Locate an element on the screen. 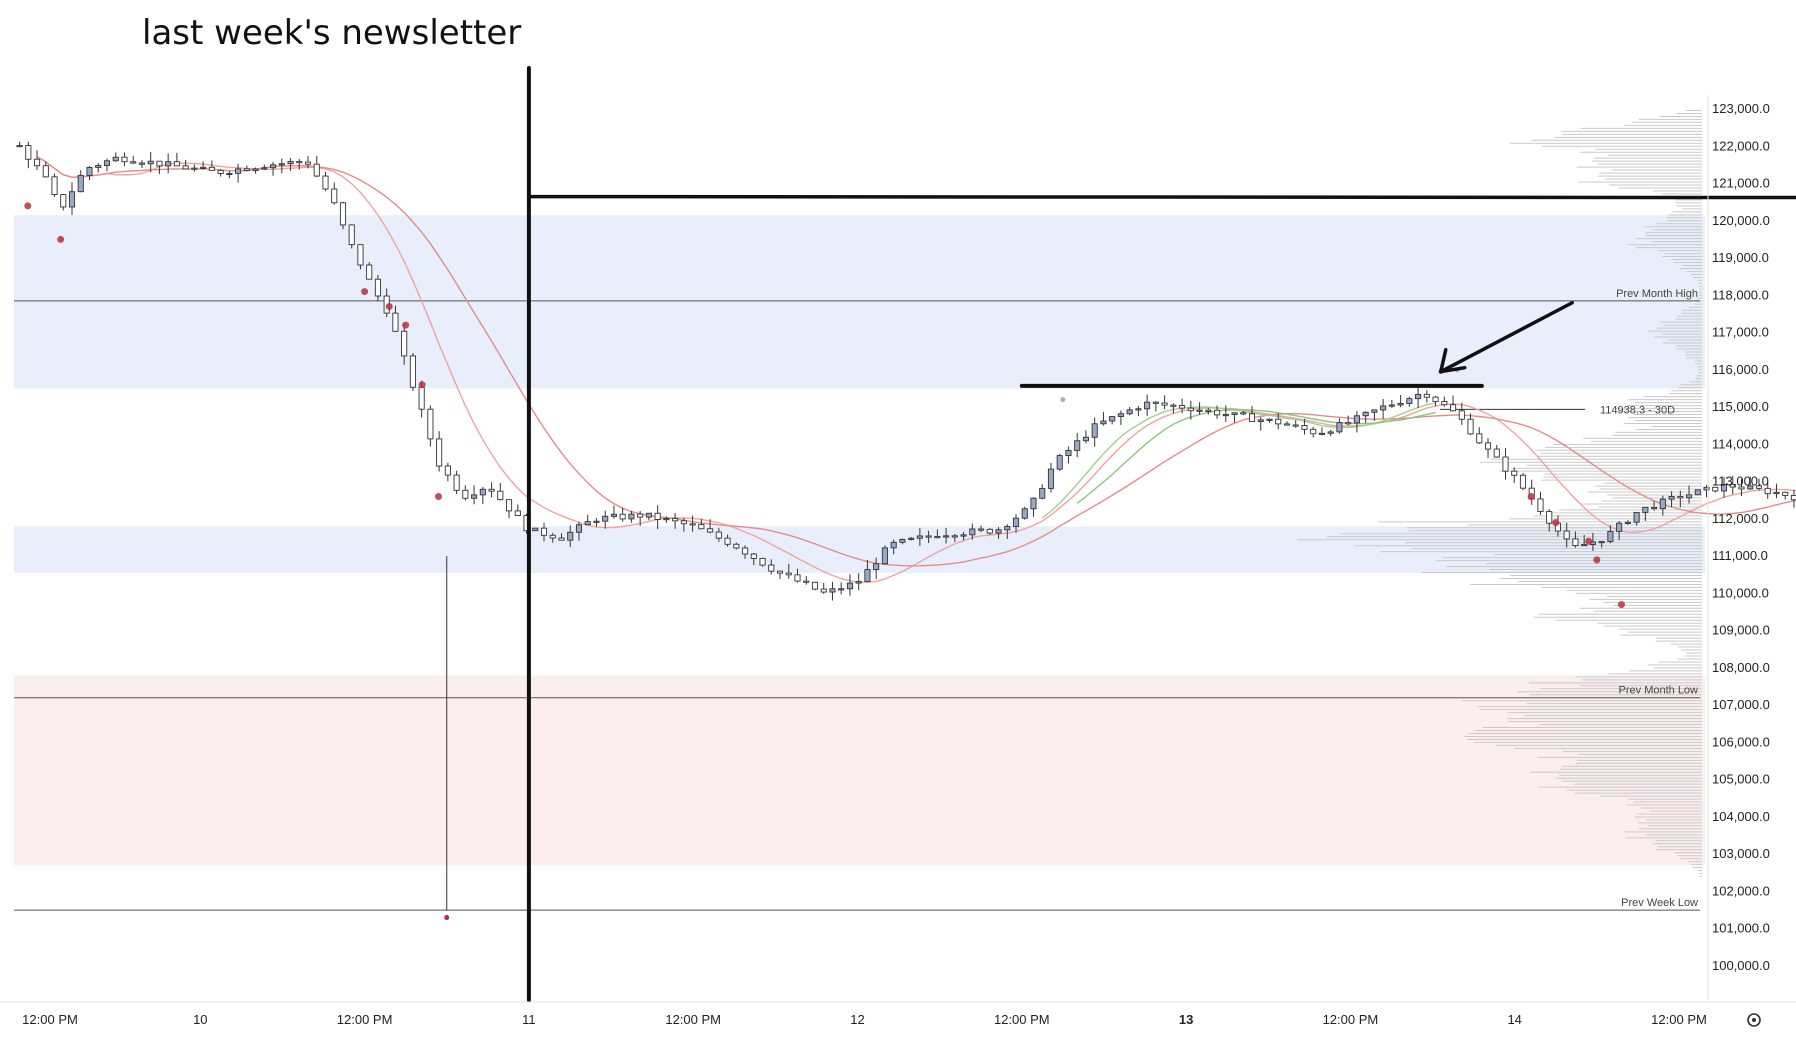 This screenshot has height=1051, width=1796. price-tick-label: 122,000.0 is located at coordinates (1741, 145).